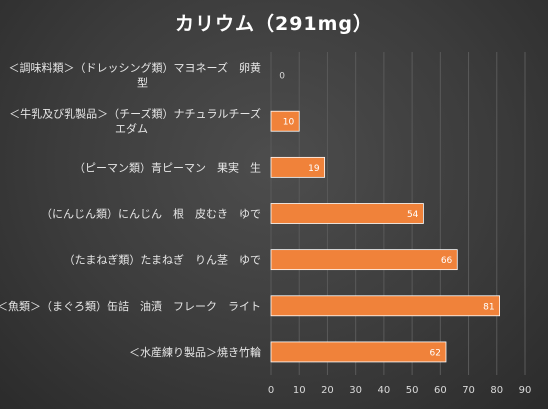 This screenshot has height=409, width=548. I want to click on data-label-3: 54, so click(413, 215).